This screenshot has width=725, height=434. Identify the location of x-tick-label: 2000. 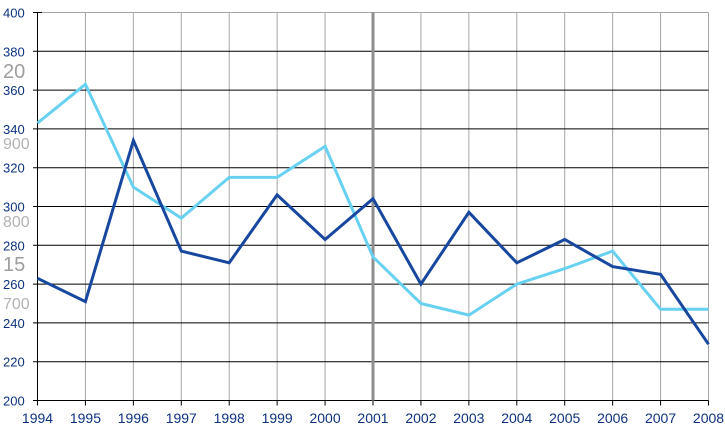
(324, 418).